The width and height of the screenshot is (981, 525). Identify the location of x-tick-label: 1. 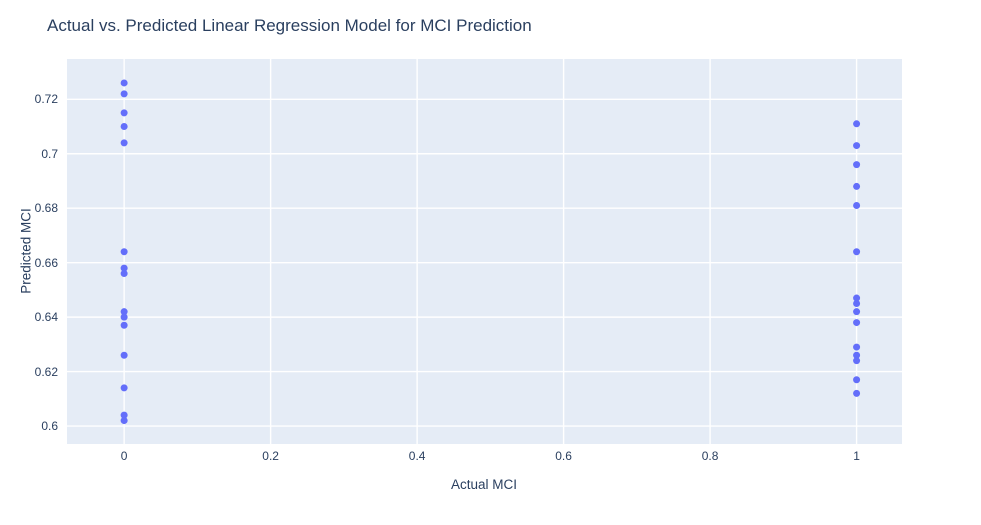
(856, 456).